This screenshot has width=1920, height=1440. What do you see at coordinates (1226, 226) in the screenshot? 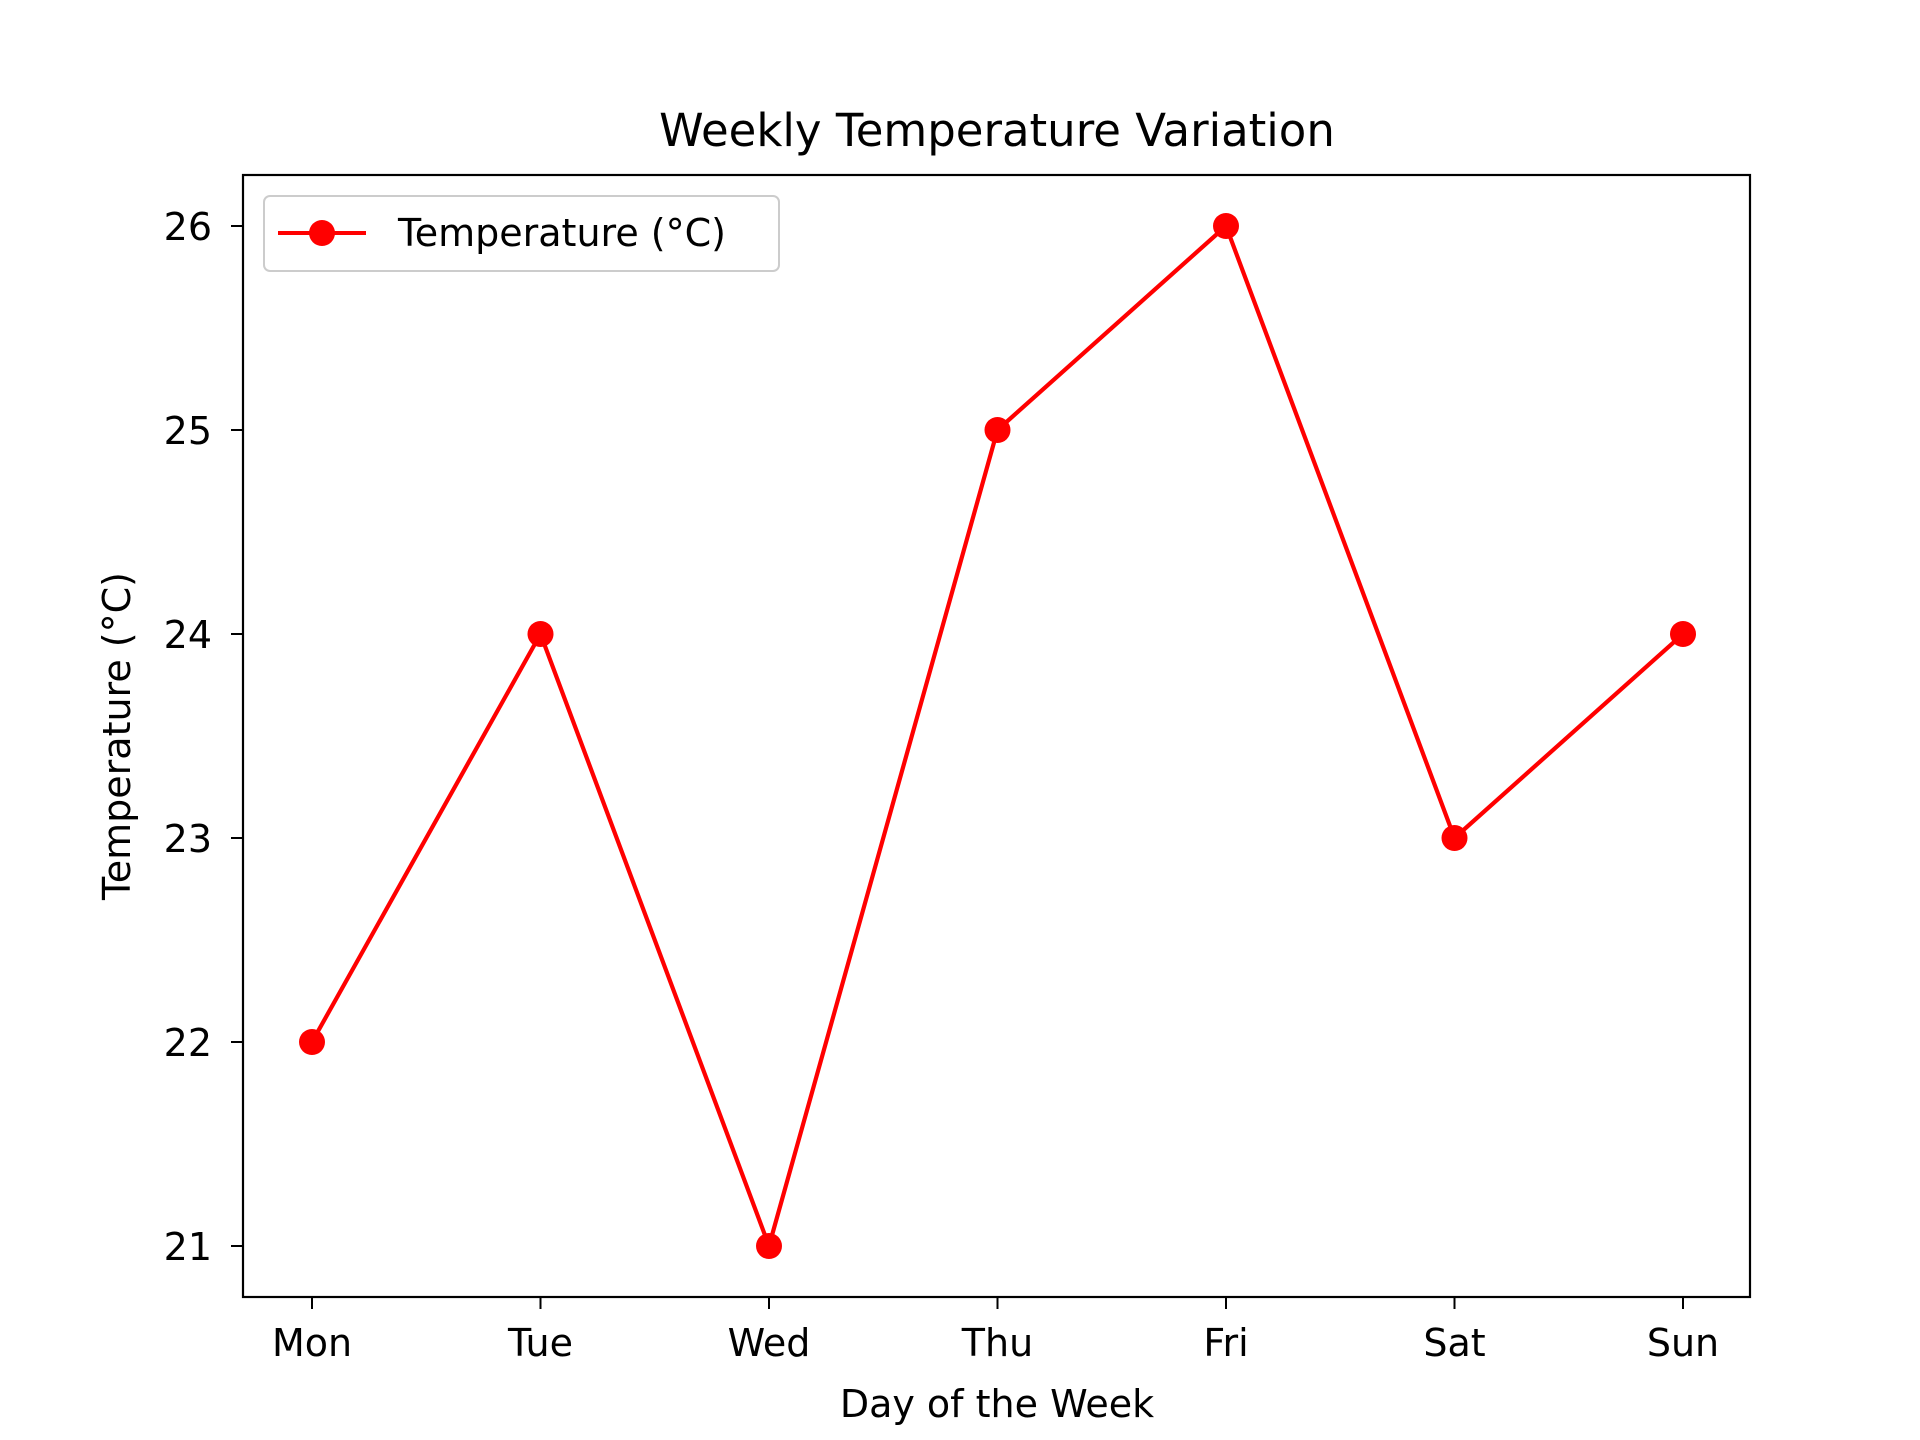
I see `data-point-fri` at bounding box center [1226, 226].